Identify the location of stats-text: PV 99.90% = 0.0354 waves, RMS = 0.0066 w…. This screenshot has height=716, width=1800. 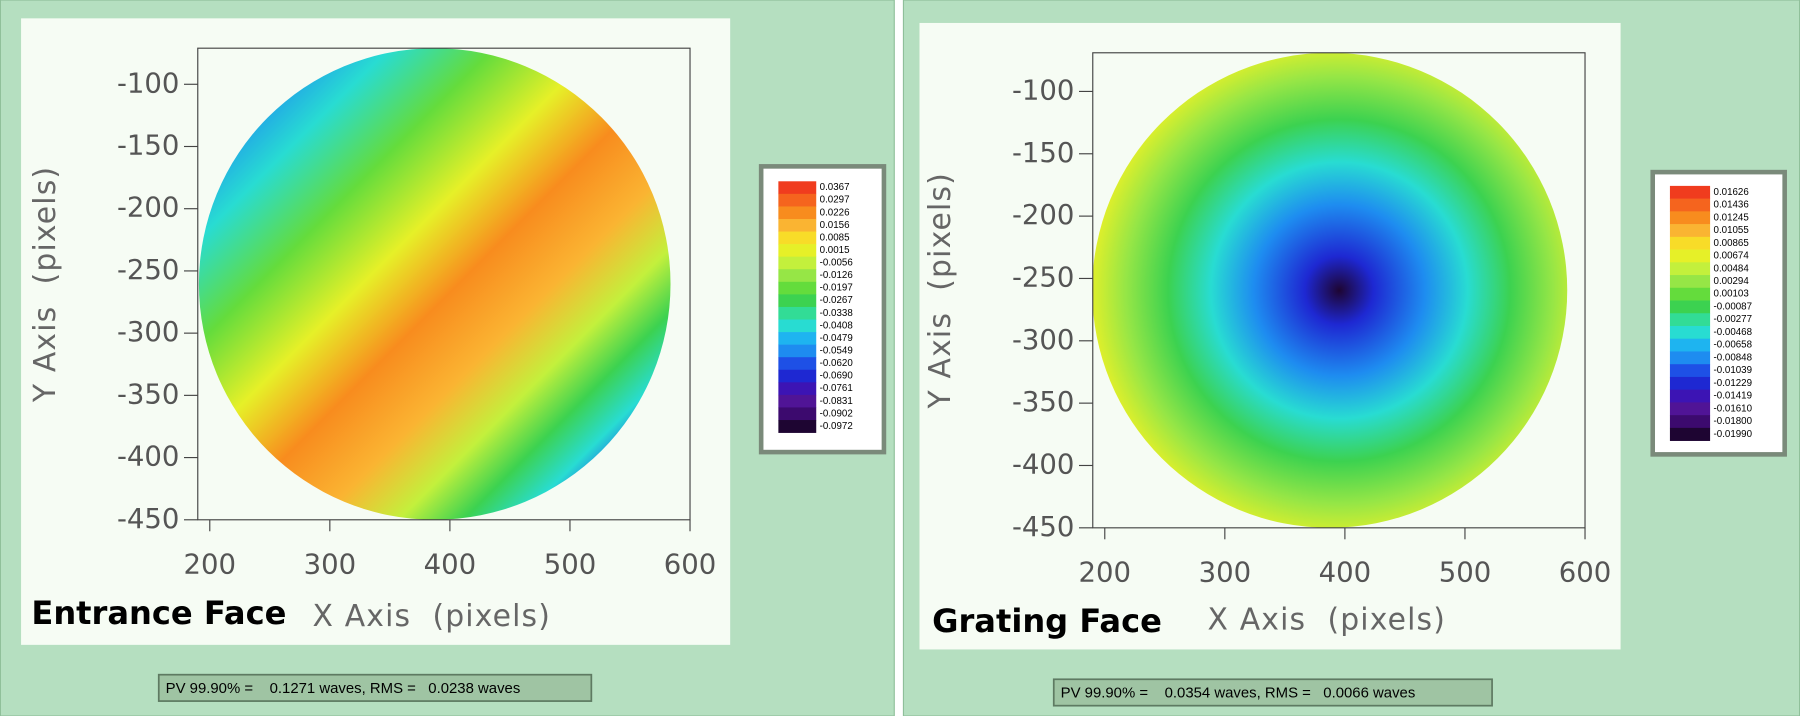
(1238, 694).